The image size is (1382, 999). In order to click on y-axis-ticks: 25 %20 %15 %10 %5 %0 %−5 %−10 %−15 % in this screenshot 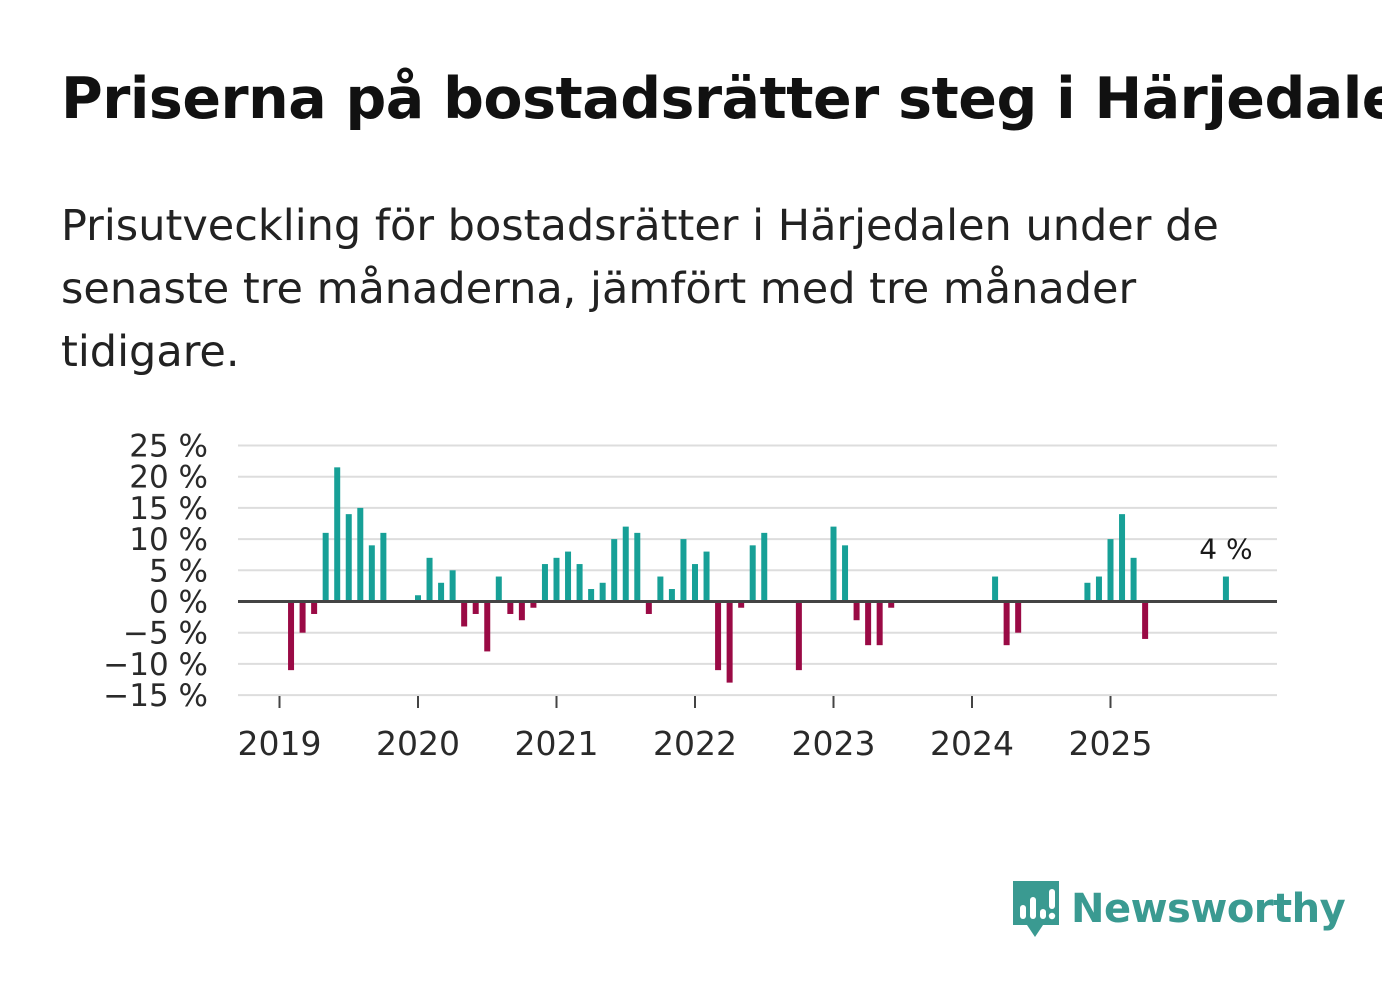, I will do `click(155, 572)`.